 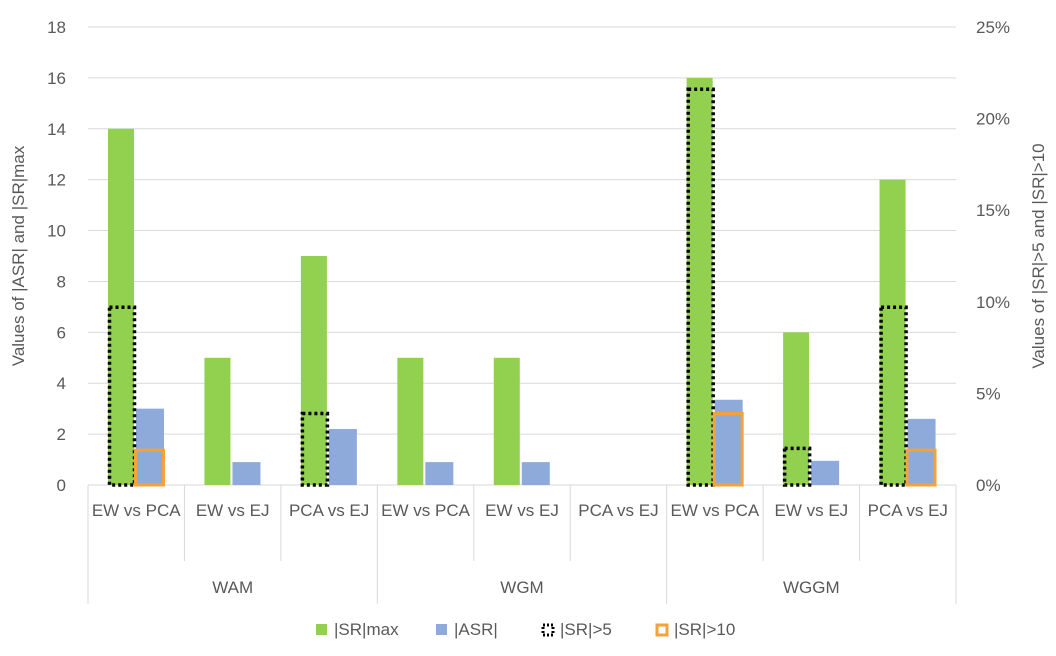 What do you see at coordinates (18, 255) in the screenshot?
I see `y-axis-title: Values of |ASR| and |SR|max` at bounding box center [18, 255].